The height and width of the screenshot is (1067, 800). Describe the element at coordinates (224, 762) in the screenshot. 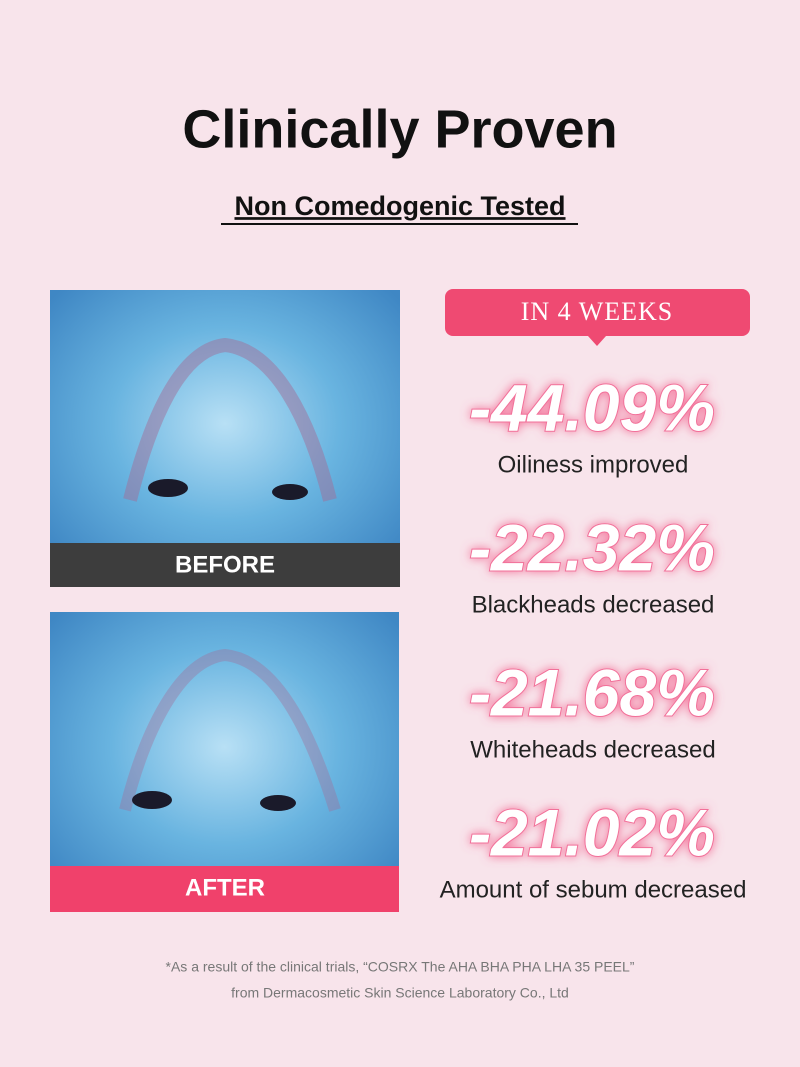

I see `after-photo: AFTER` at that location.